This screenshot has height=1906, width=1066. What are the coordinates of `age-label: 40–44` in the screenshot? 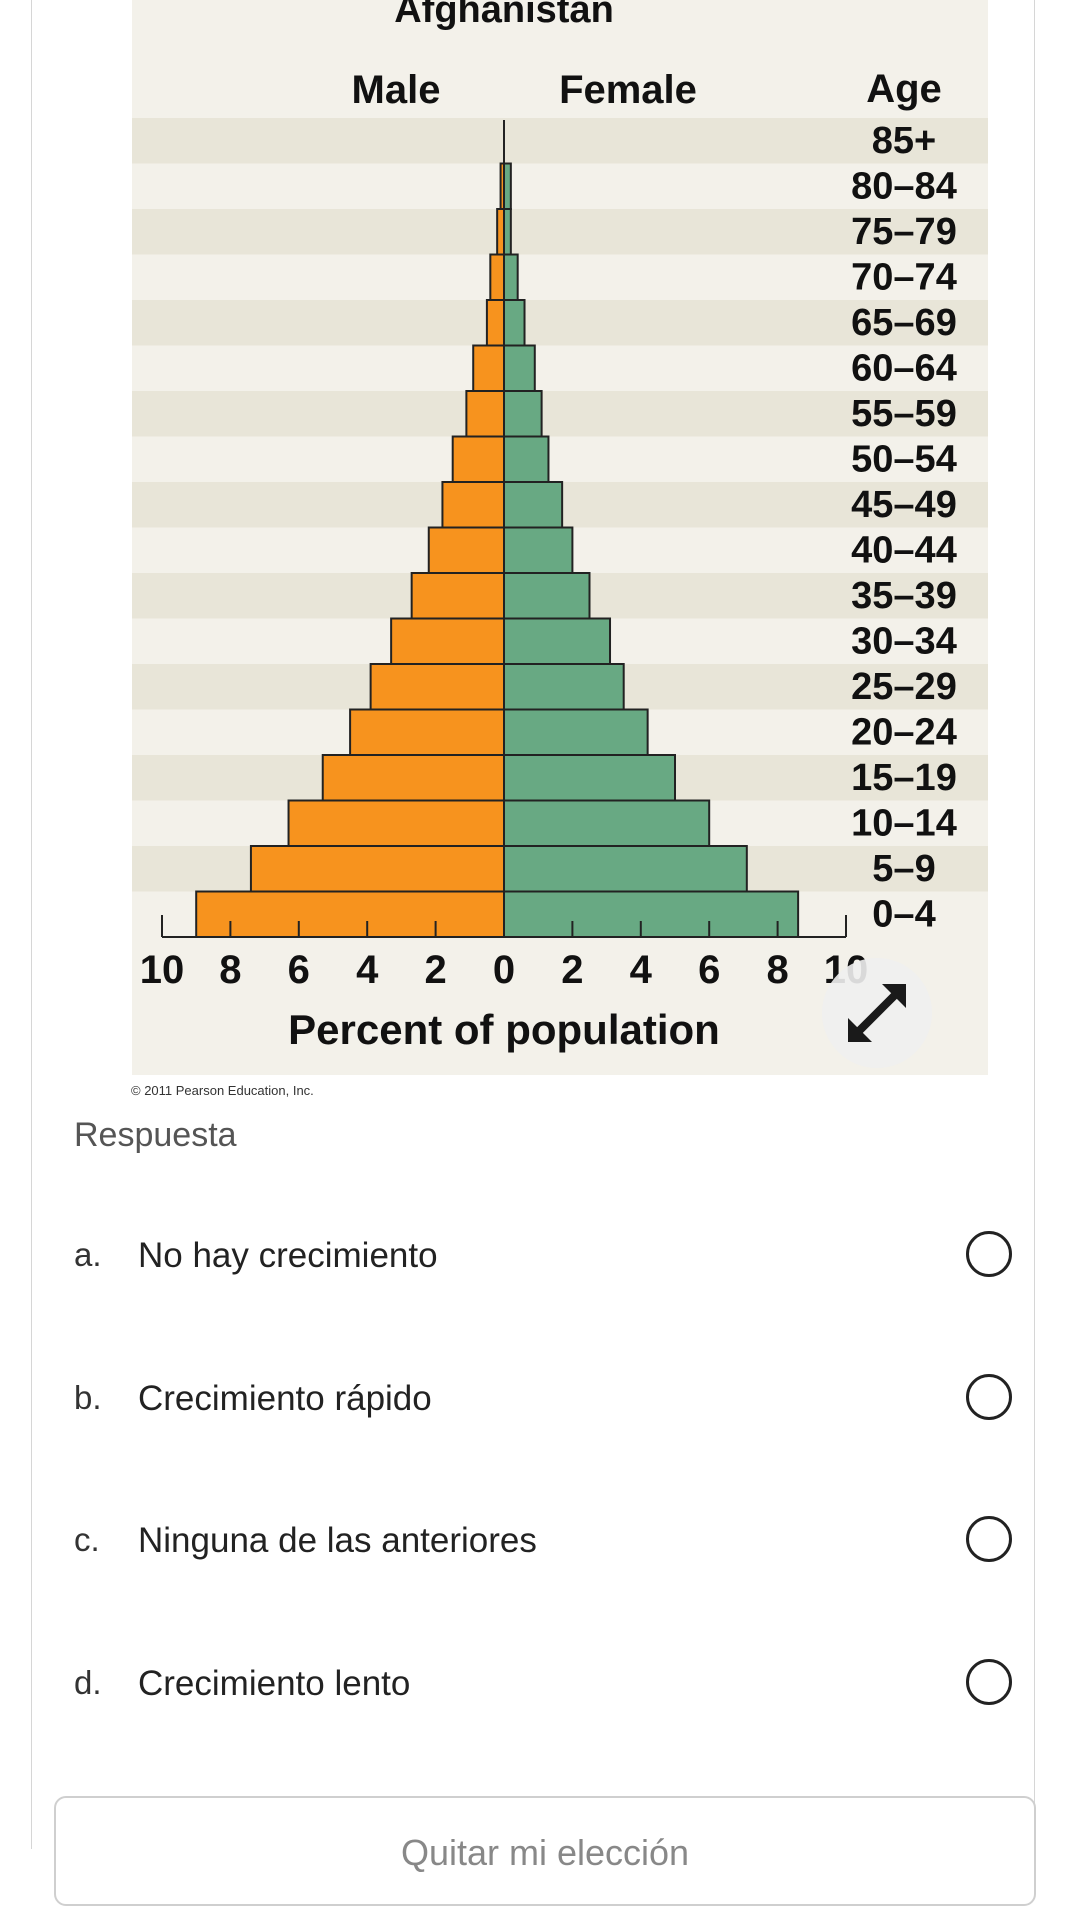 It's located at (904, 551).